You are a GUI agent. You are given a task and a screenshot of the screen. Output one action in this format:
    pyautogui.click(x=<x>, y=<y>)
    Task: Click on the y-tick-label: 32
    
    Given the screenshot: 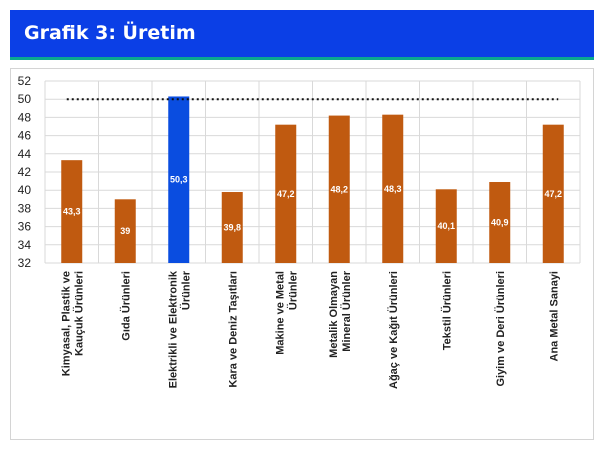 What is the action you would take?
    pyautogui.click(x=25, y=263)
    